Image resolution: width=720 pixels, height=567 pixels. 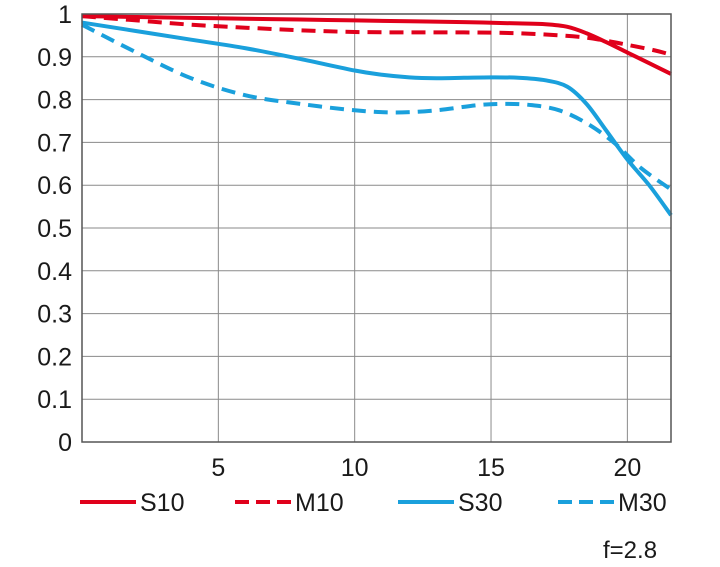 What do you see at coordinates (627, 468) in the screenshot?
I see `x-tick-label: 20` at bounding box center [627, 468].